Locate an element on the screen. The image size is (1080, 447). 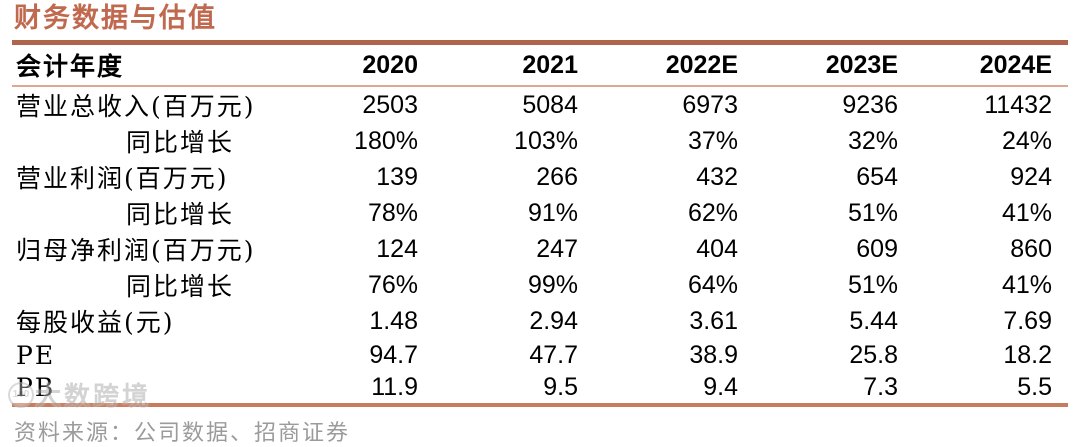
table-cell: 924 is located at coordinates (1031, 176).